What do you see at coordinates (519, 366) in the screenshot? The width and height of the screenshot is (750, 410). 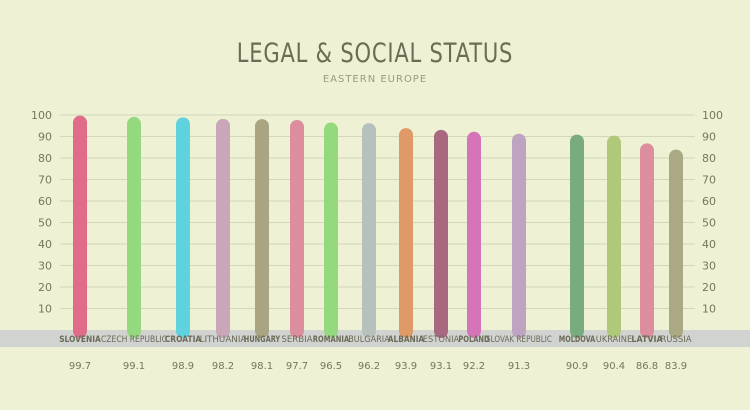 I see `value-label: 91.3` at bounding box center [519, 366].